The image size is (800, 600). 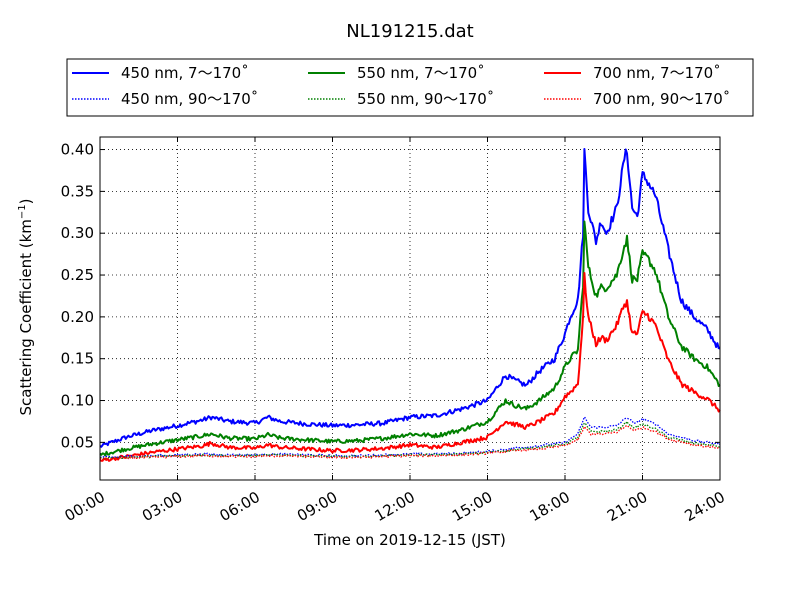 I want to click on chart-title: NL191215.dat, so click(x=409, y=31).